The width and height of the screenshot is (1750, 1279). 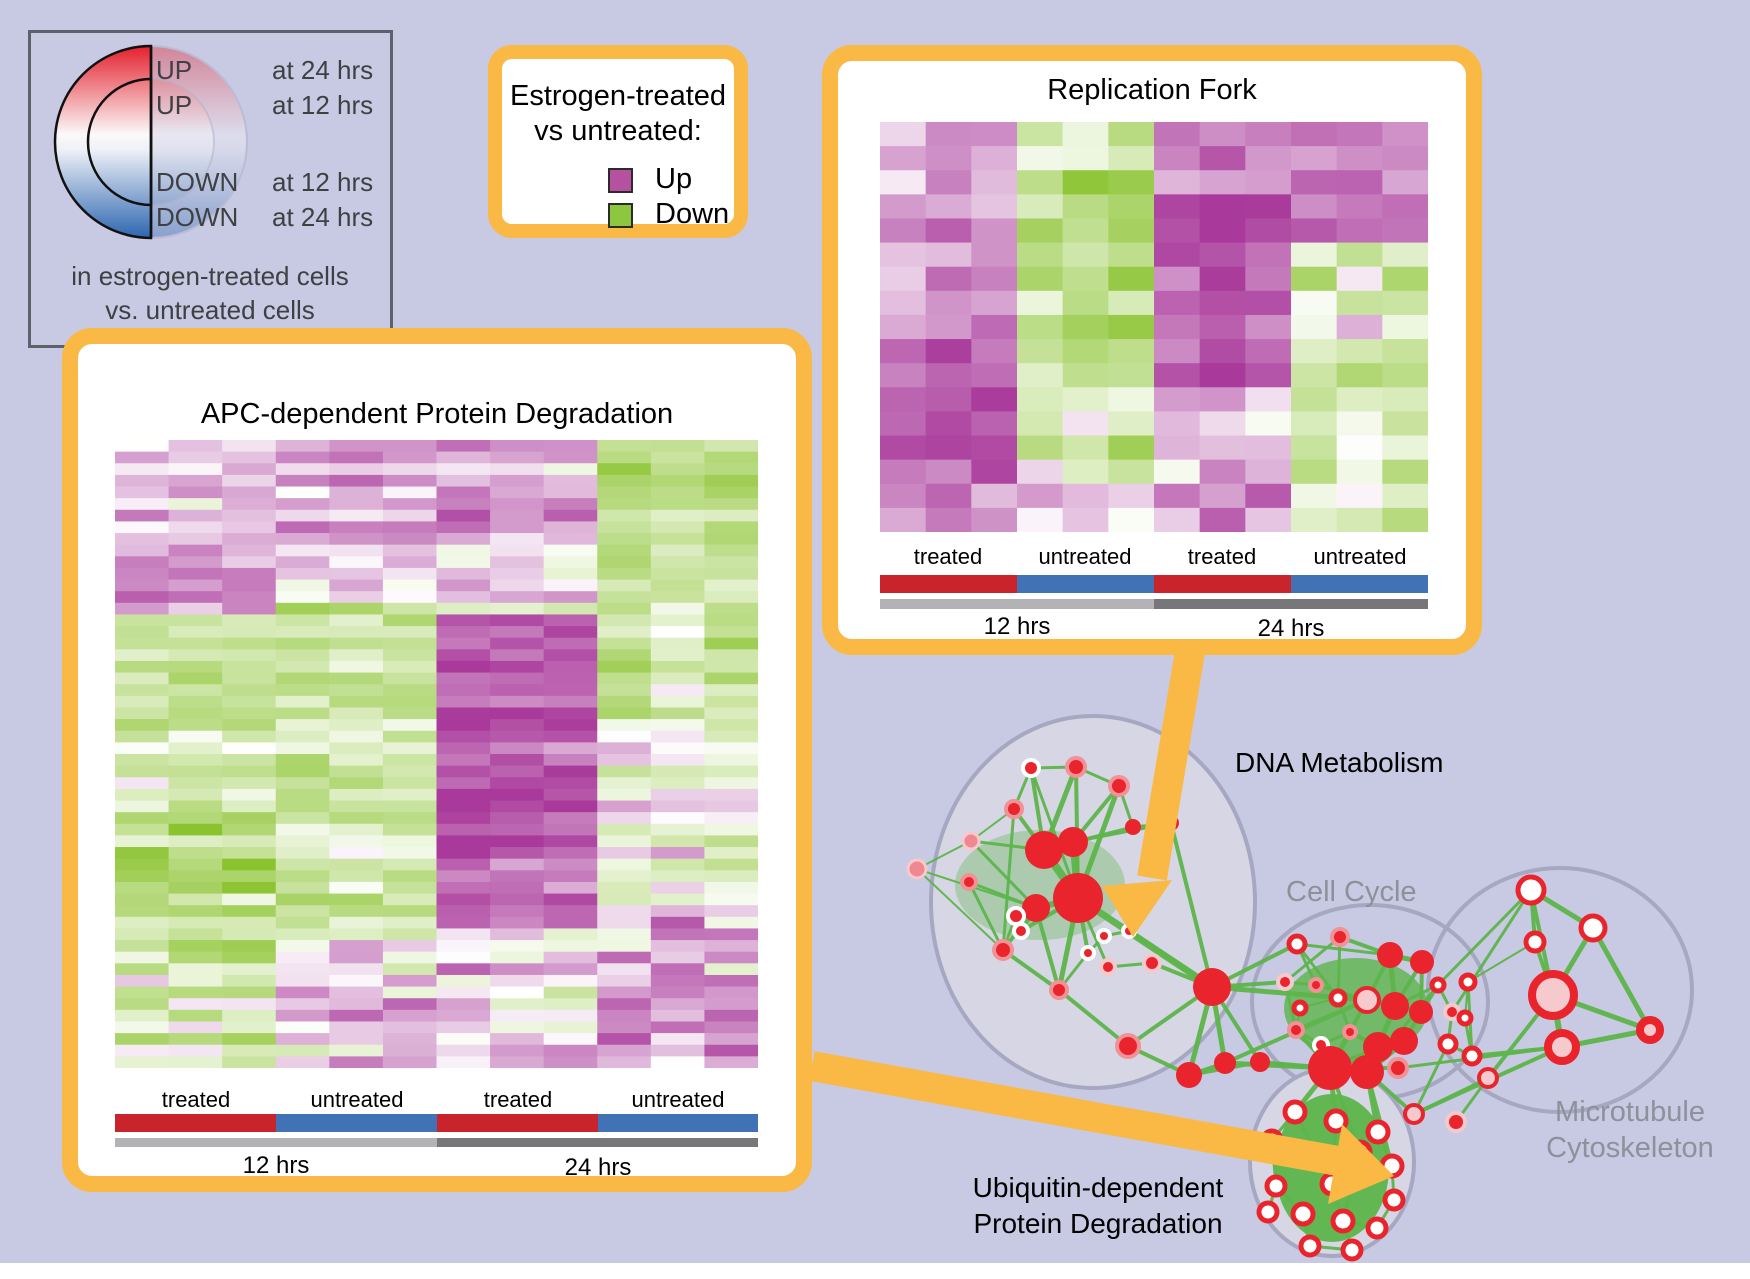 What do you see at coordinates (174, 70) in the screenshot?
I see `ring-legend-row1-dir: UP` at bounding box center [174, 70].